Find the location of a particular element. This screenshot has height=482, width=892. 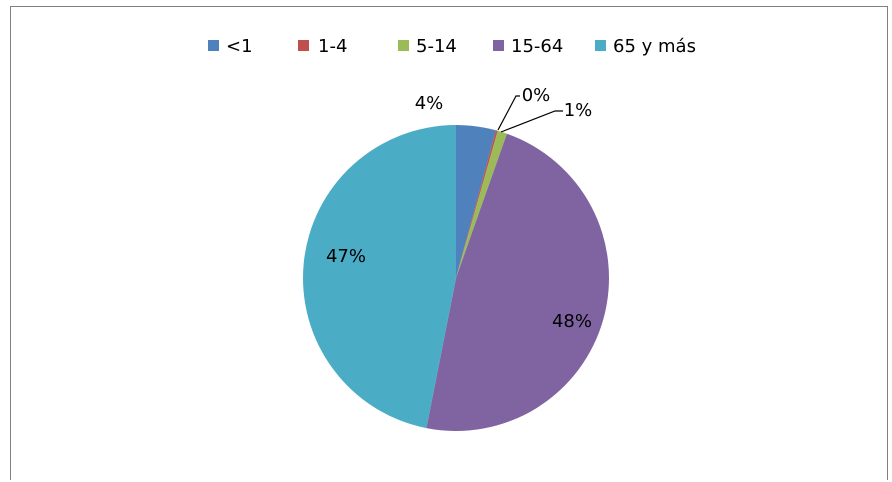

data-label-4: 47% is located at coordinates (346, 256).